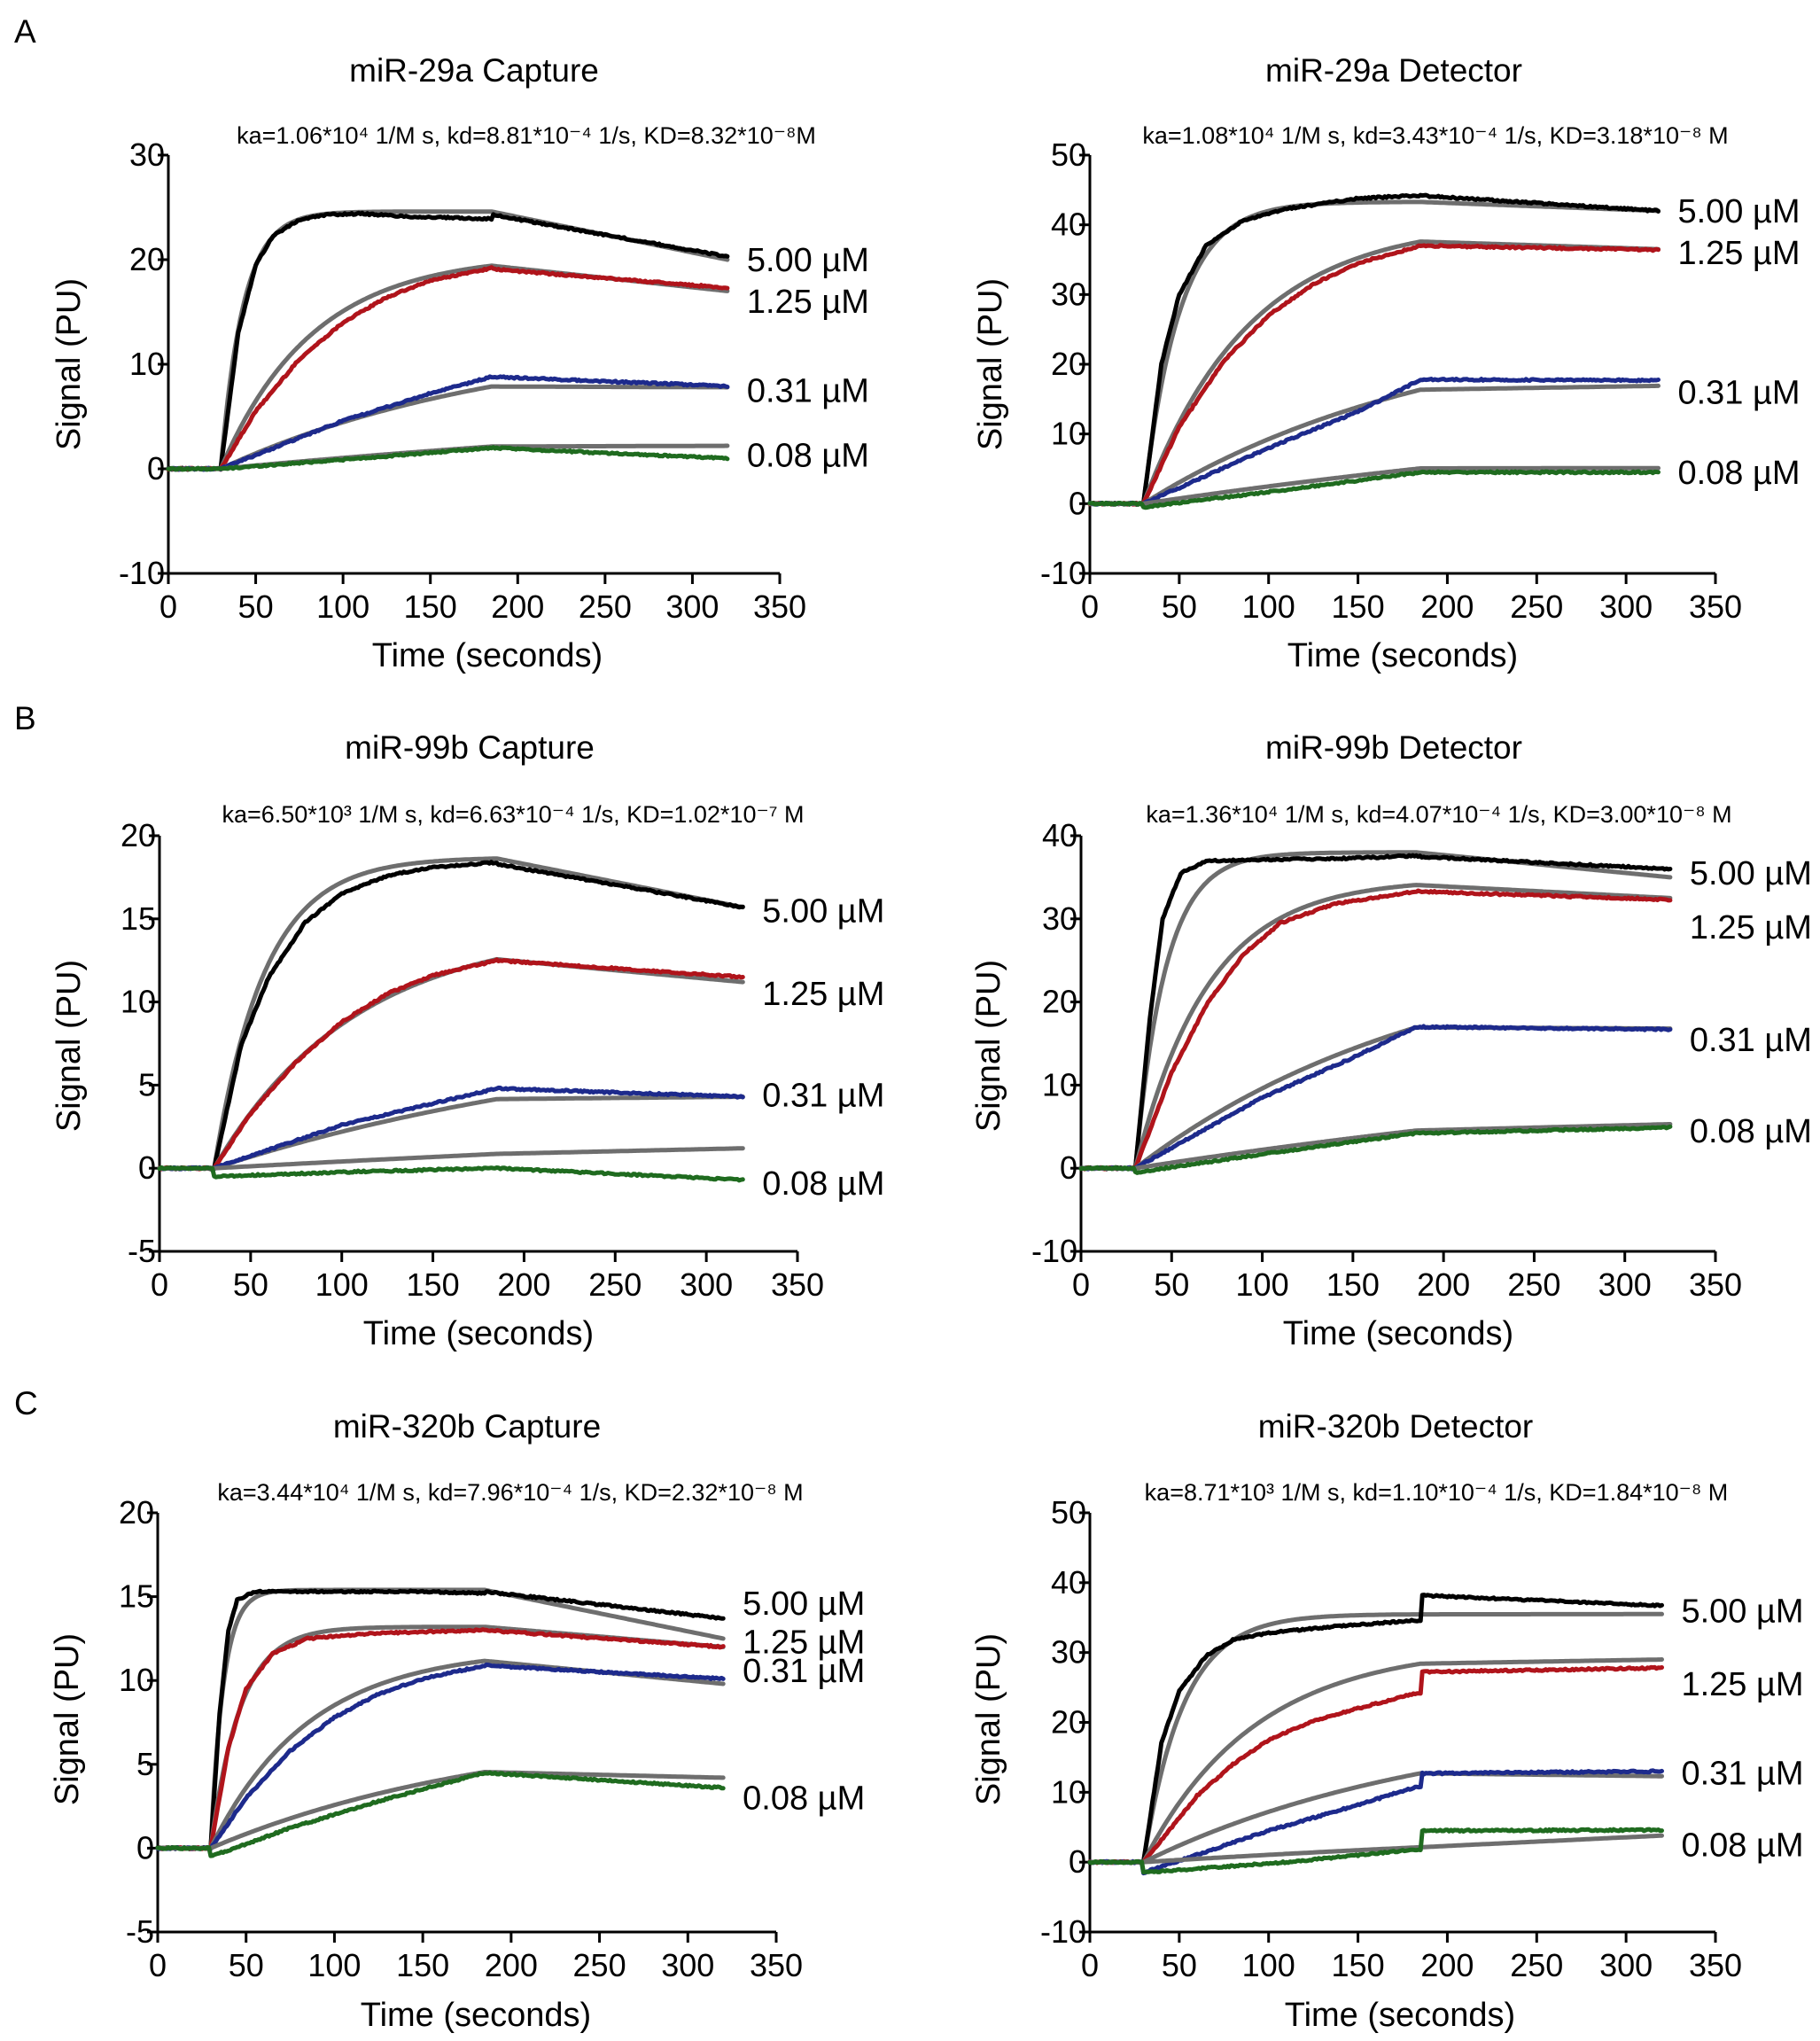 The height and width of the screenshot is (2041, 1820). Describe the element at coordinates (1068, 1582) in the screenshot. I see `y-tick-label: 40` at that location.